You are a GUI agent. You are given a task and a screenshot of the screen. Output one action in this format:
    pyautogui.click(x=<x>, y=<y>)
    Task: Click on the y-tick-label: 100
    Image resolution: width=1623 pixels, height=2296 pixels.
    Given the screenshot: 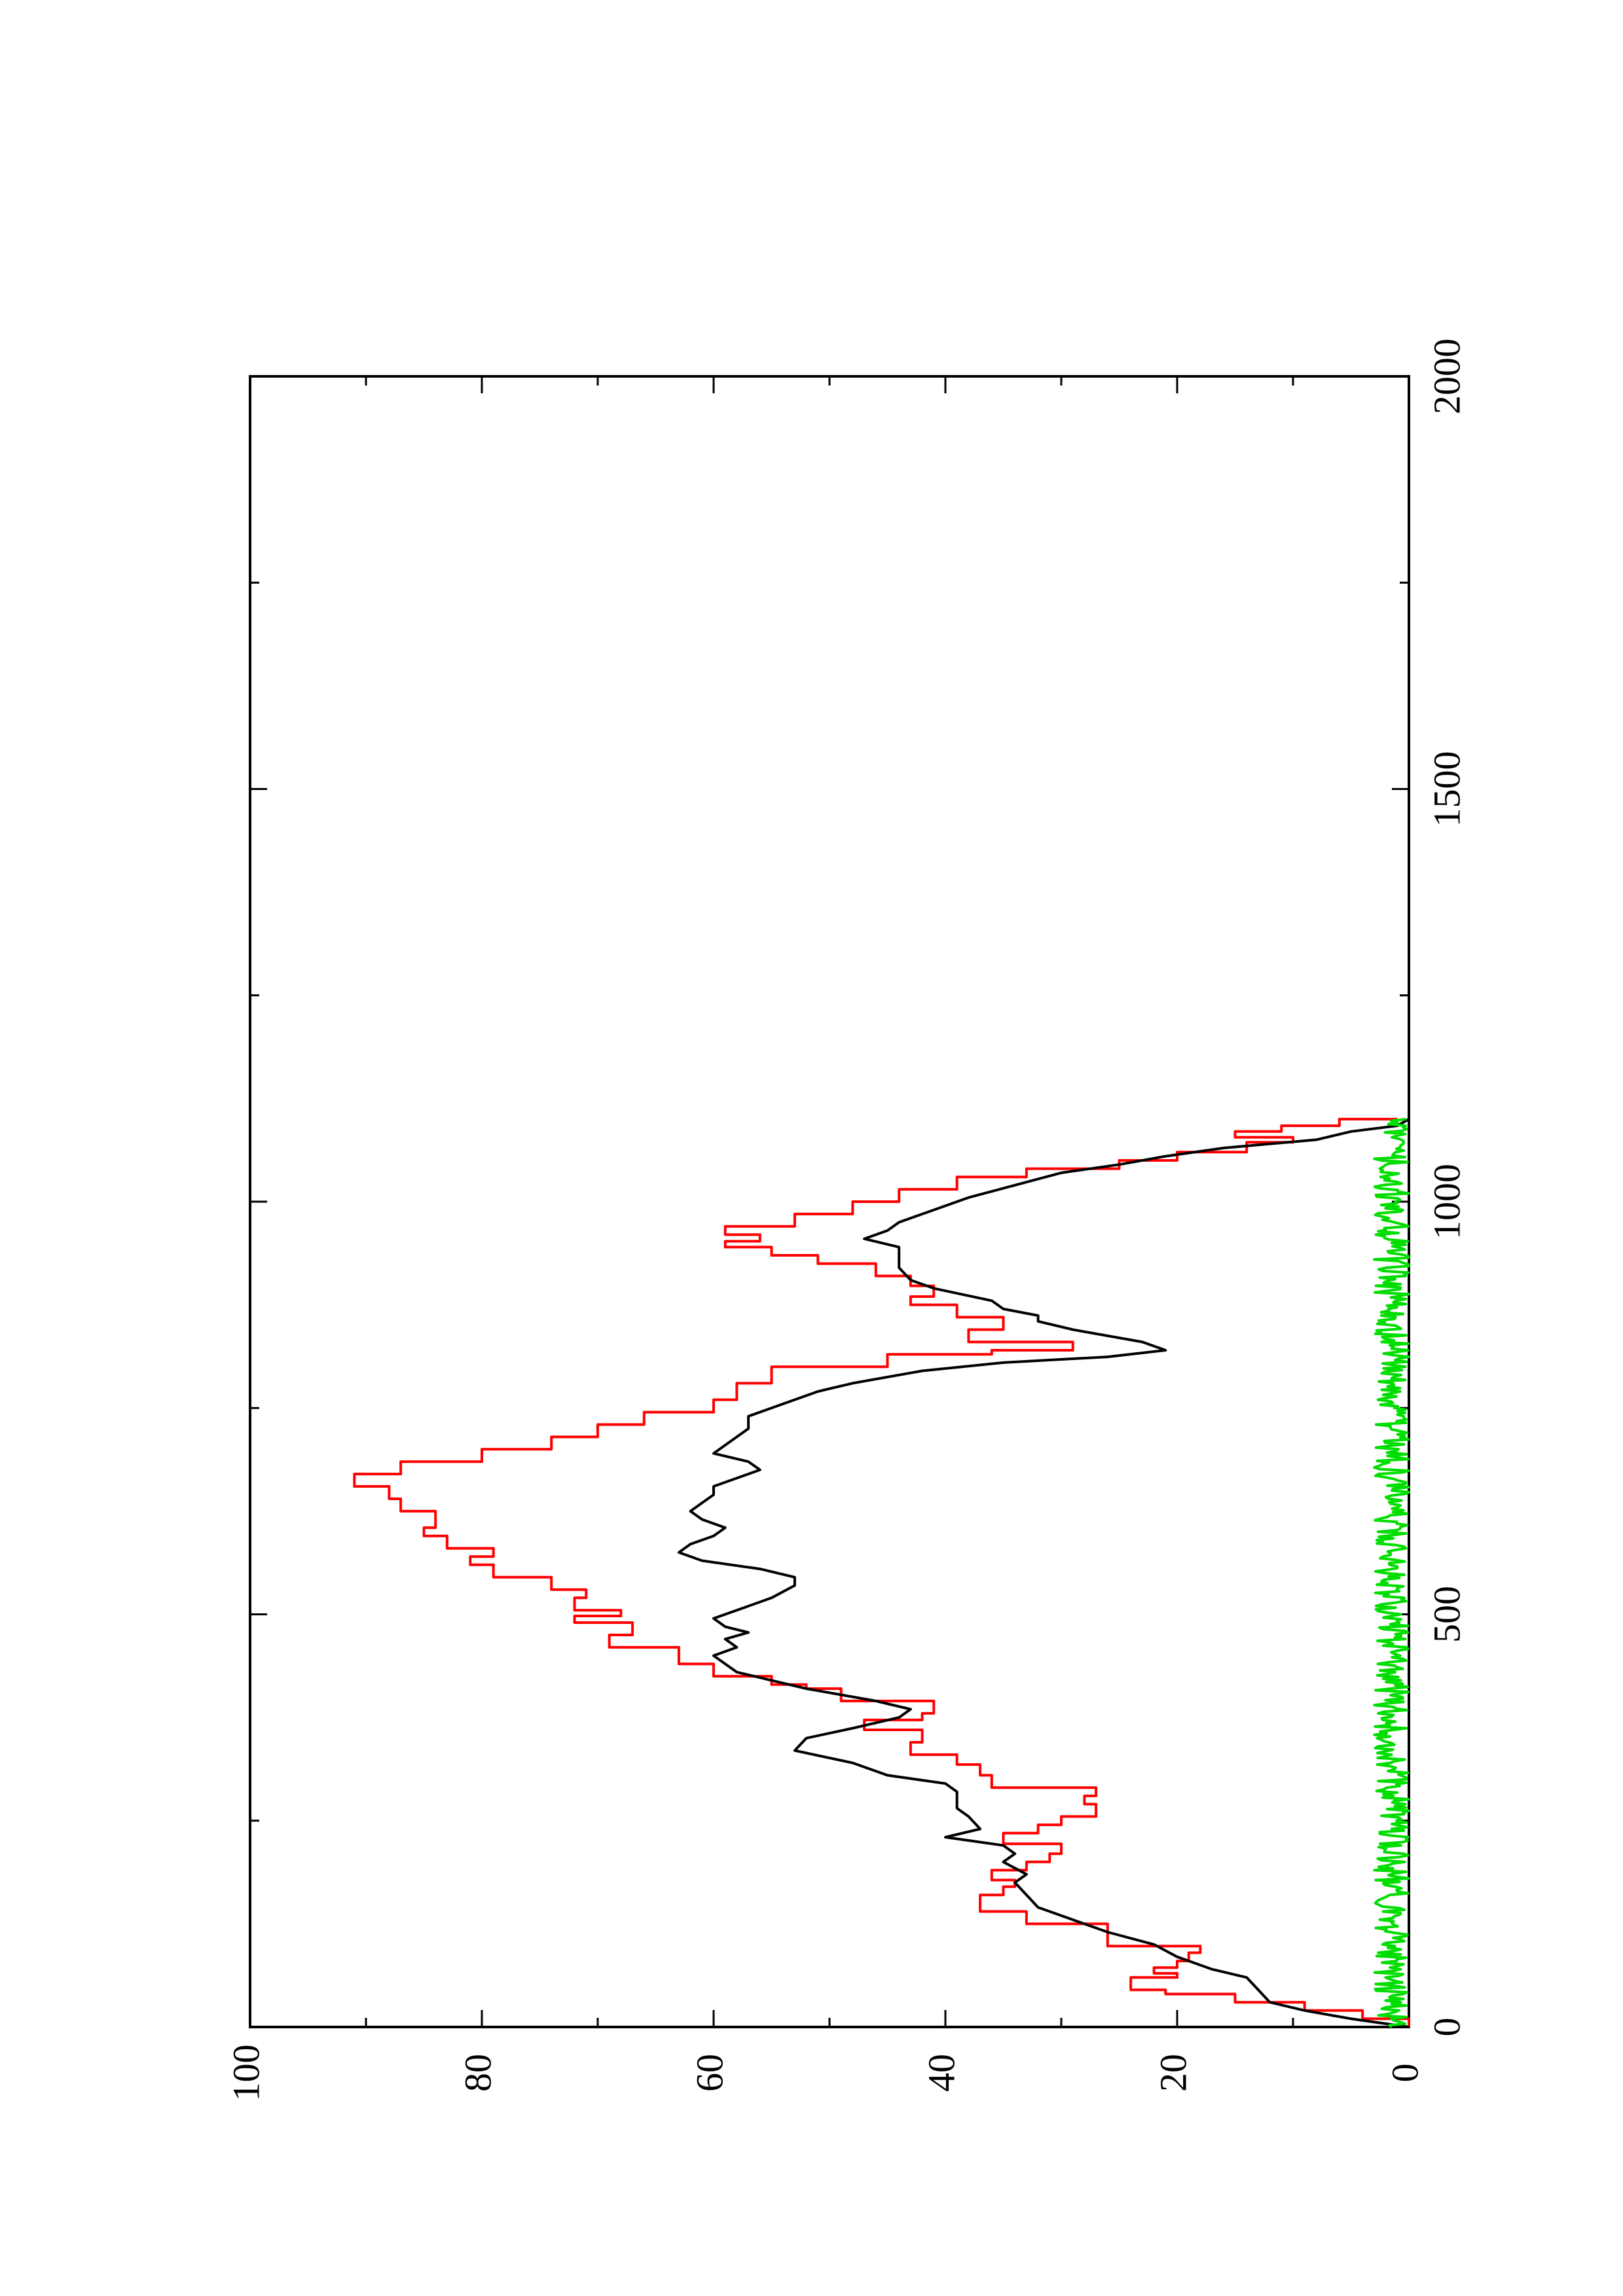 What is the action you would take?
    pyautogui.click(x=246, y=2073)
    